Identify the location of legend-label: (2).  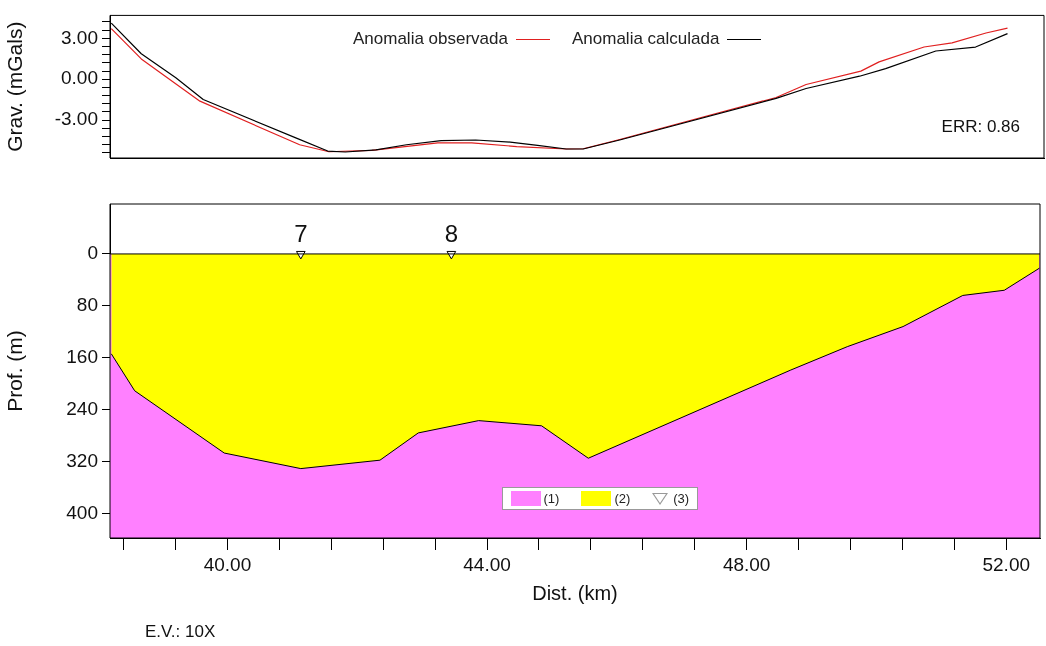
(622, 498).